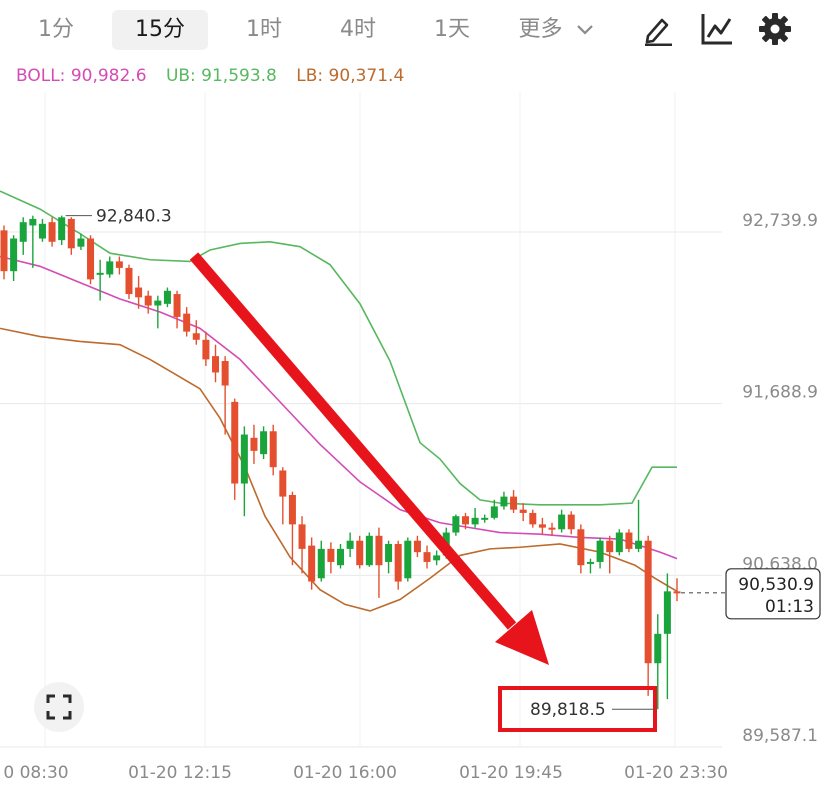  What do you see at coordinates (56, 29) in the screenshot?
I see `tab-1min: 1分` at bounding box center [56, 29].